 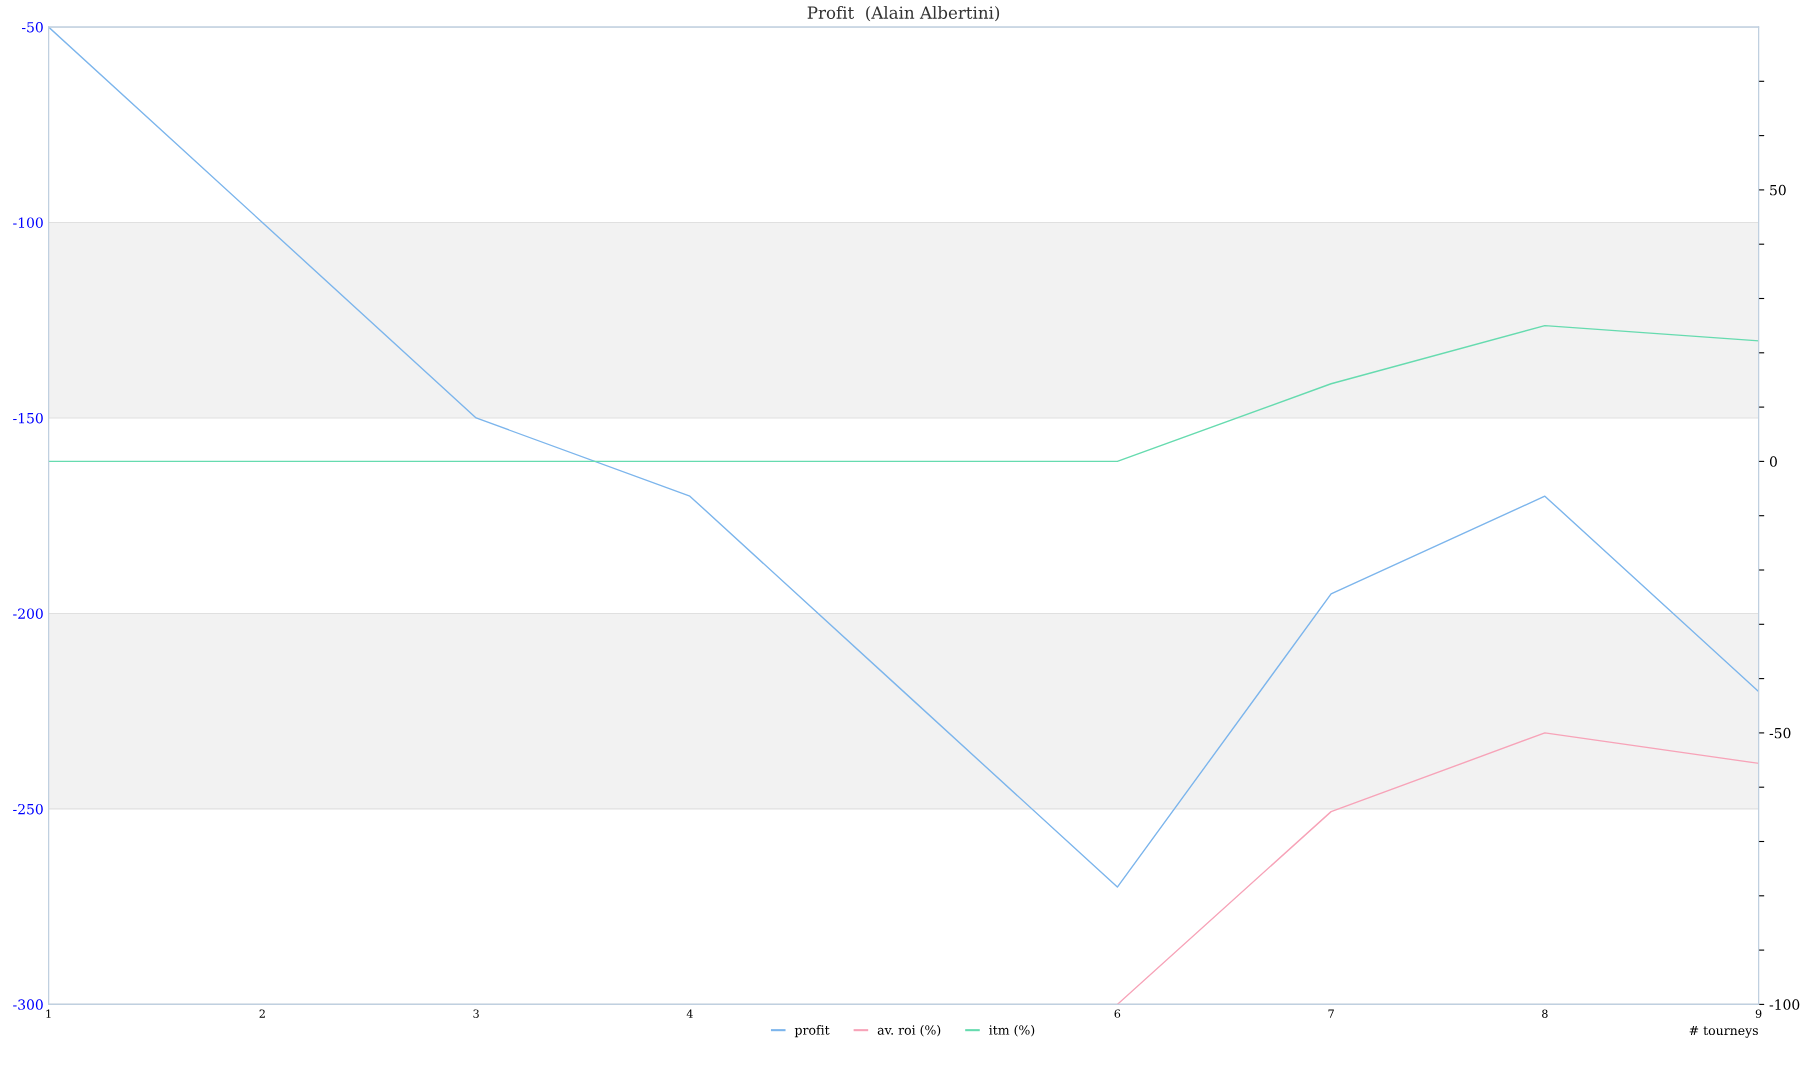 I want to click on y2-tick-label: -50, so click(x=1780, y=733).